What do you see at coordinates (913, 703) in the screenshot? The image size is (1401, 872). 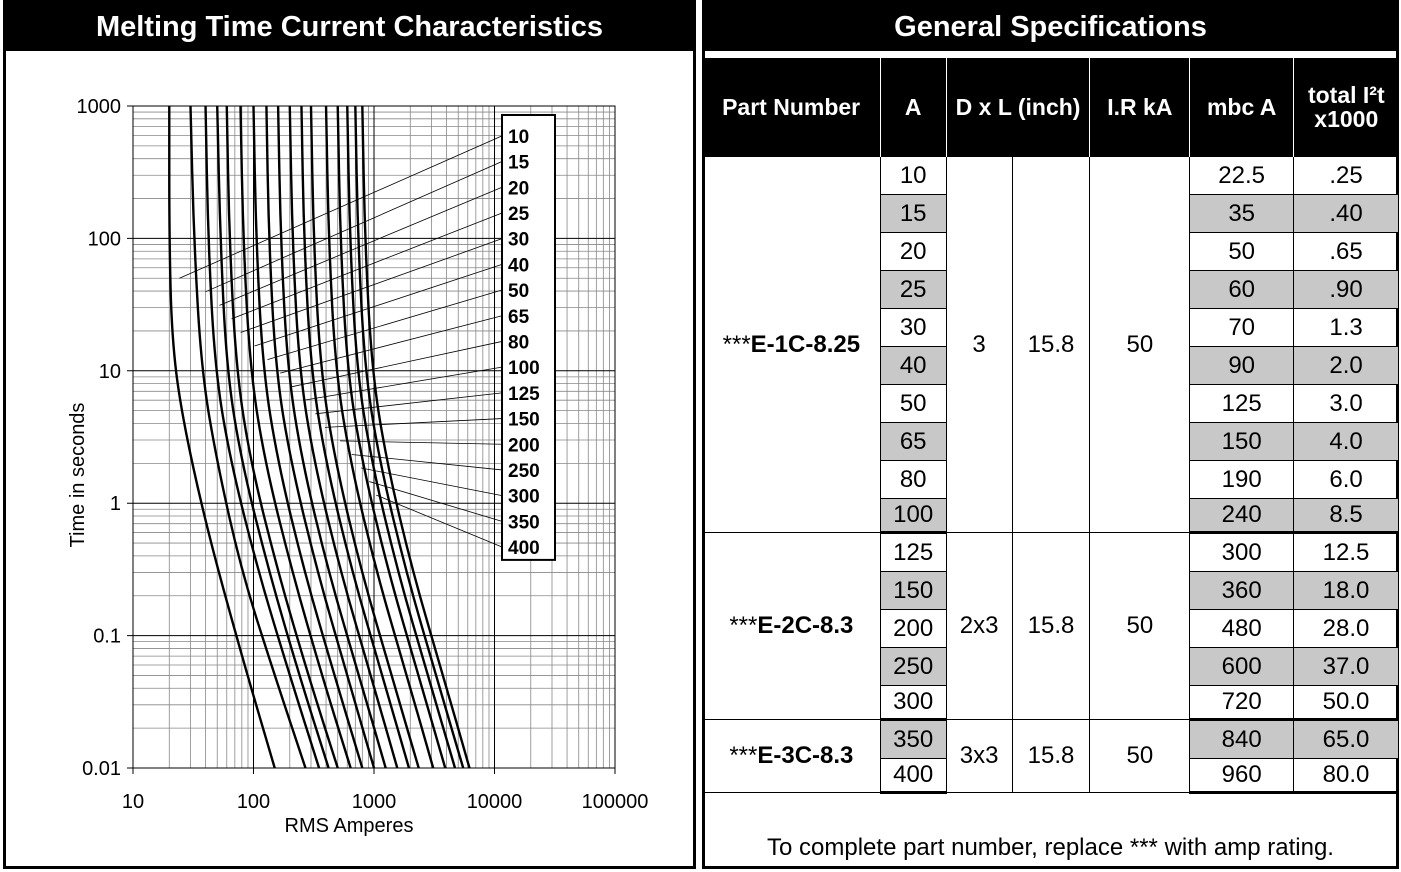 I see `amp-cell: 300` at bounding box center [913, 703].